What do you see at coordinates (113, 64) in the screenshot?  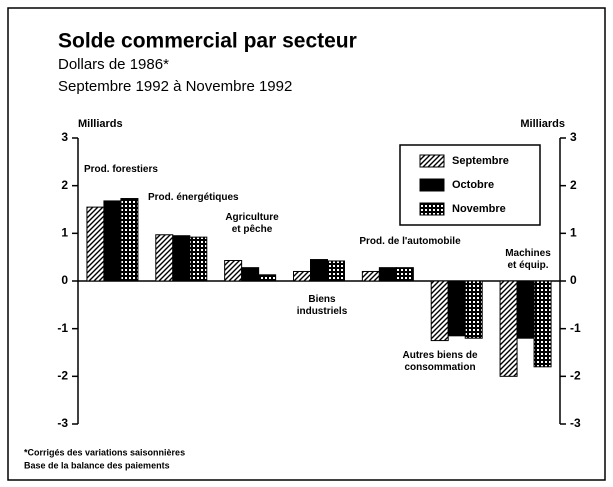 I see `subtitle: Dollars de 1986*` at bounding box center [113, 64].